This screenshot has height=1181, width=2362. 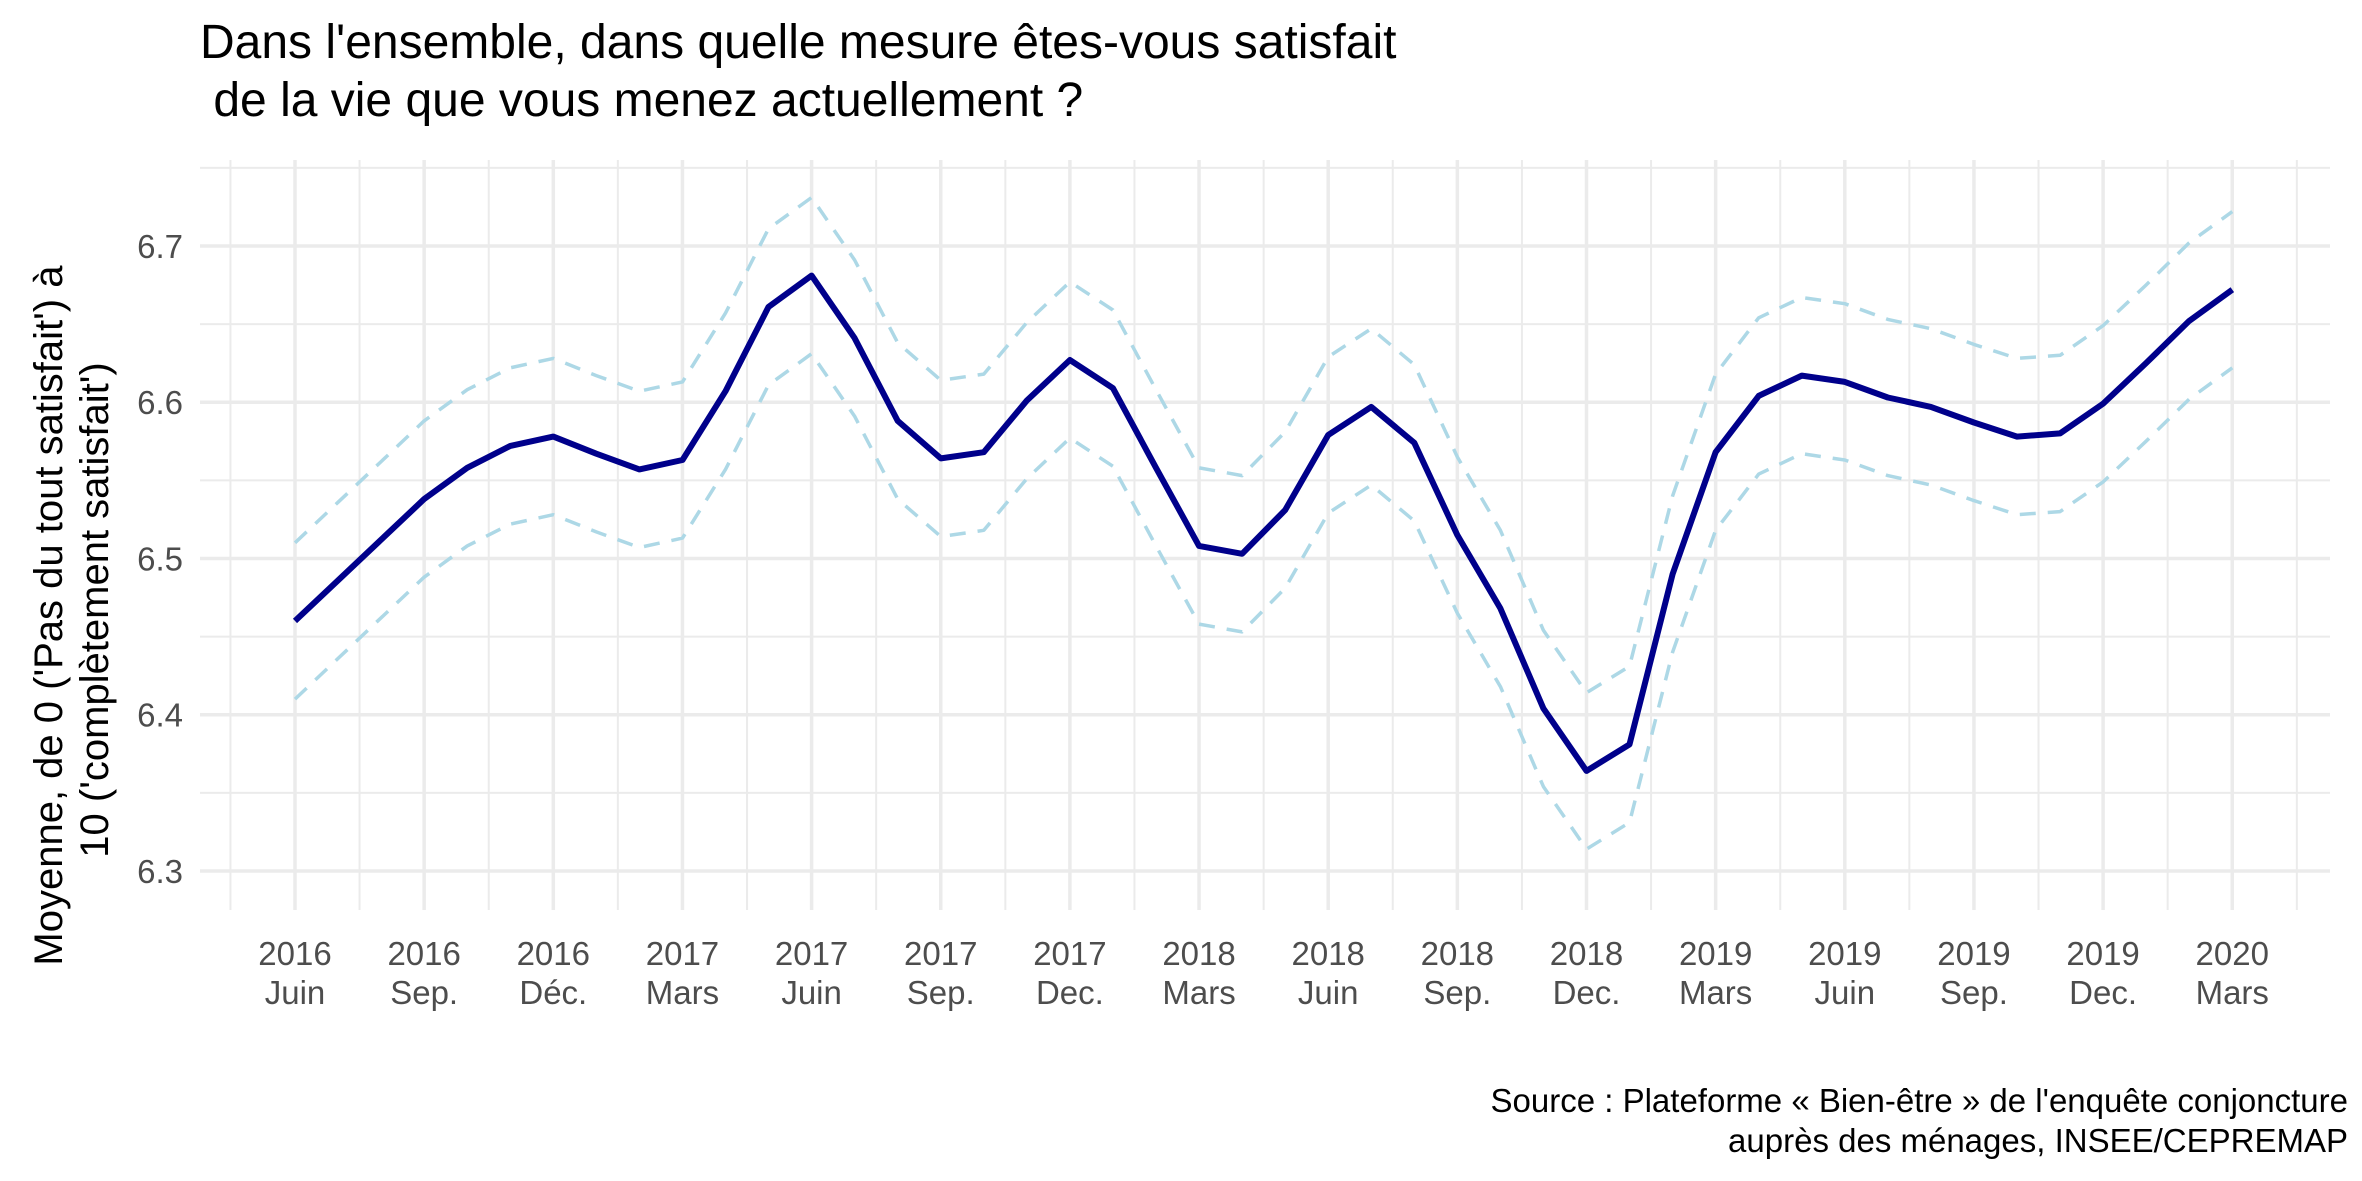 What do you see at coordinates (2038, 1140) in the screenshot?
I see `source-caption-line-2: auprès des ménages, INSEE/CEPREMAP` at bounding box center [2038, 1140].